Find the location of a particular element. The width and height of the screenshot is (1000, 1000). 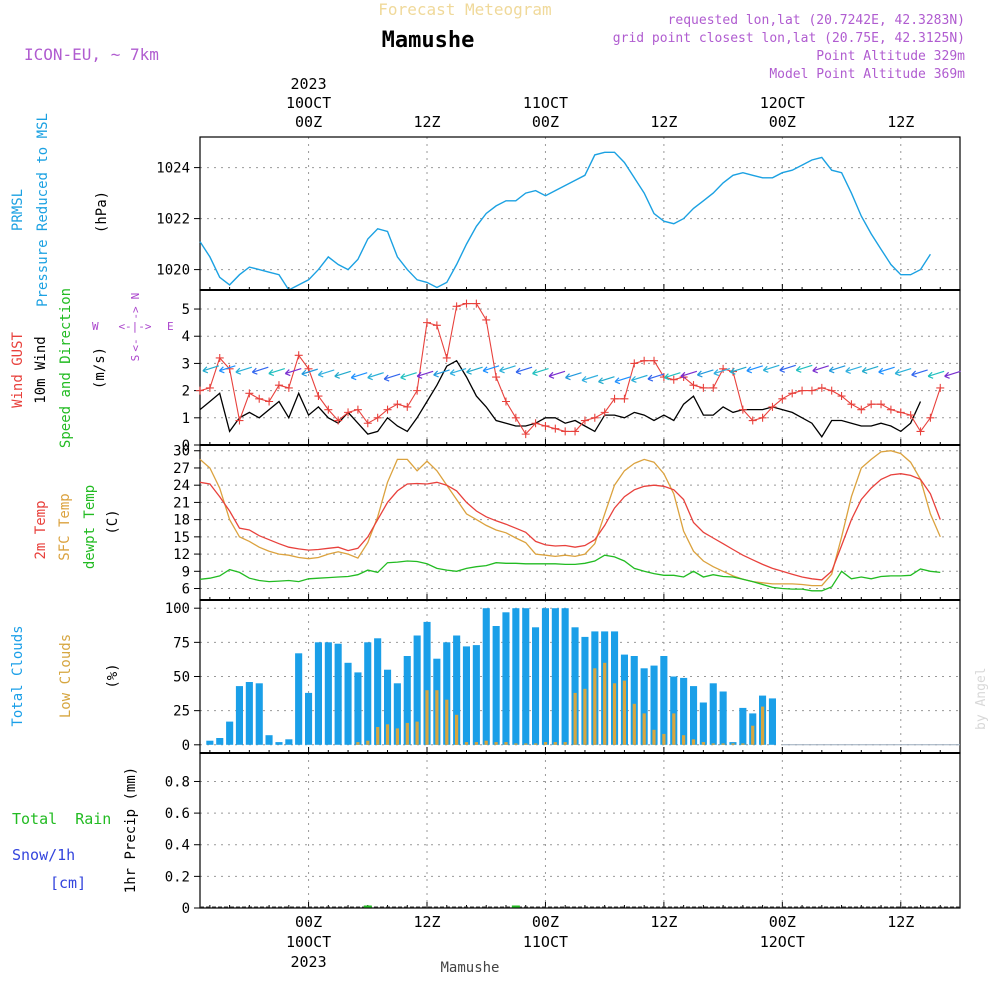

compass-h: <-|-> is located at coordinates (134, 326).